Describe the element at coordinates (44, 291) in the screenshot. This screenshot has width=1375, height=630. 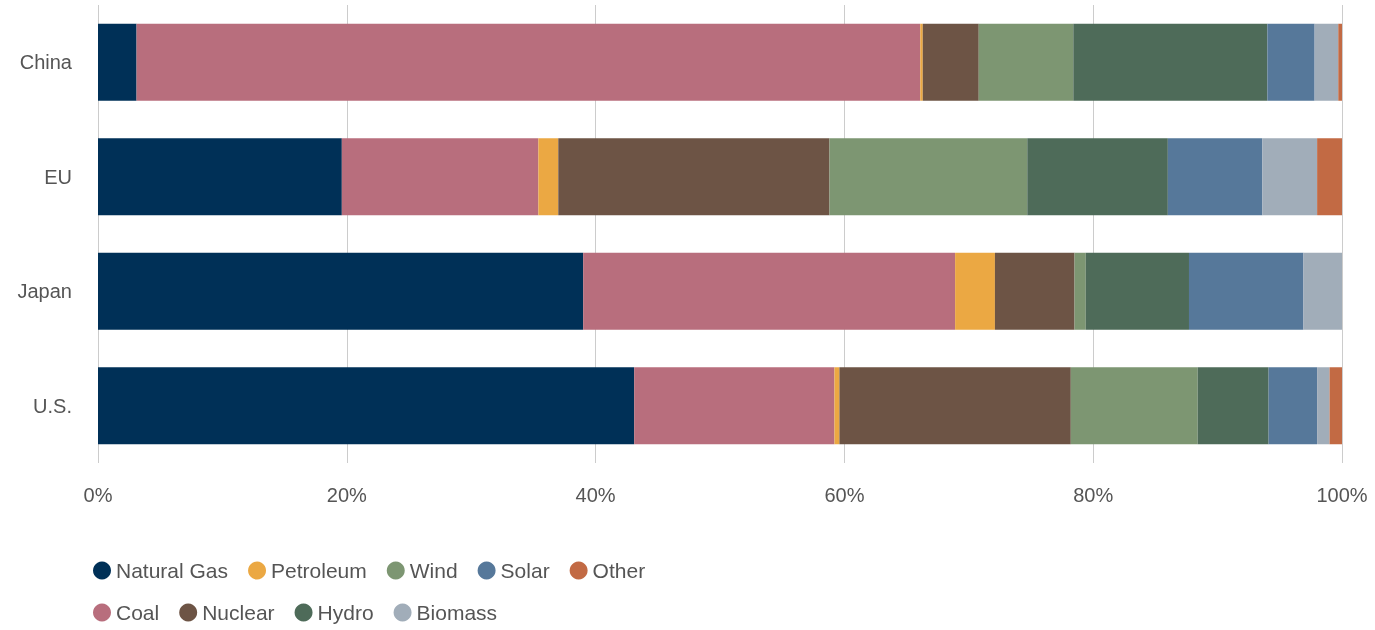
I see `y-tick-label: Japan` at that location.